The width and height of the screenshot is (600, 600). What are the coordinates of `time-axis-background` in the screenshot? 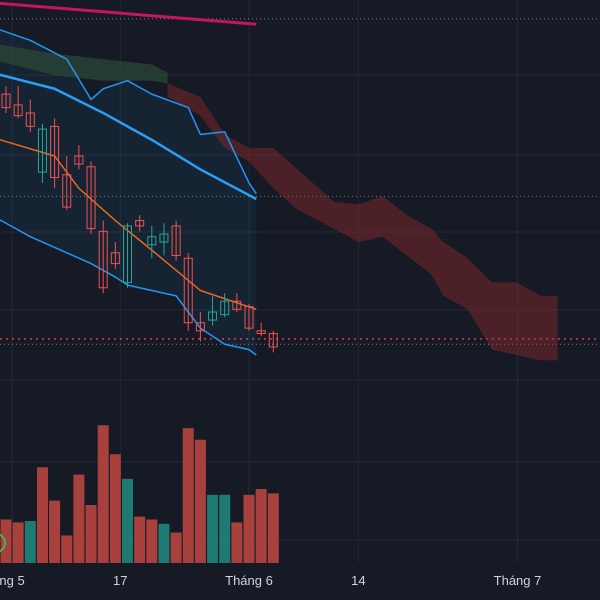 It's located at (300, 582).